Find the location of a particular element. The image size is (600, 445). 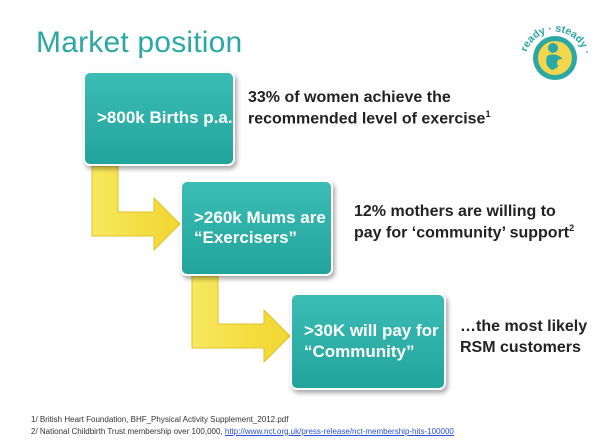

funnel-box-exercisers: >260k Mums are “Exercisers” is located at coordinates (256, 228).